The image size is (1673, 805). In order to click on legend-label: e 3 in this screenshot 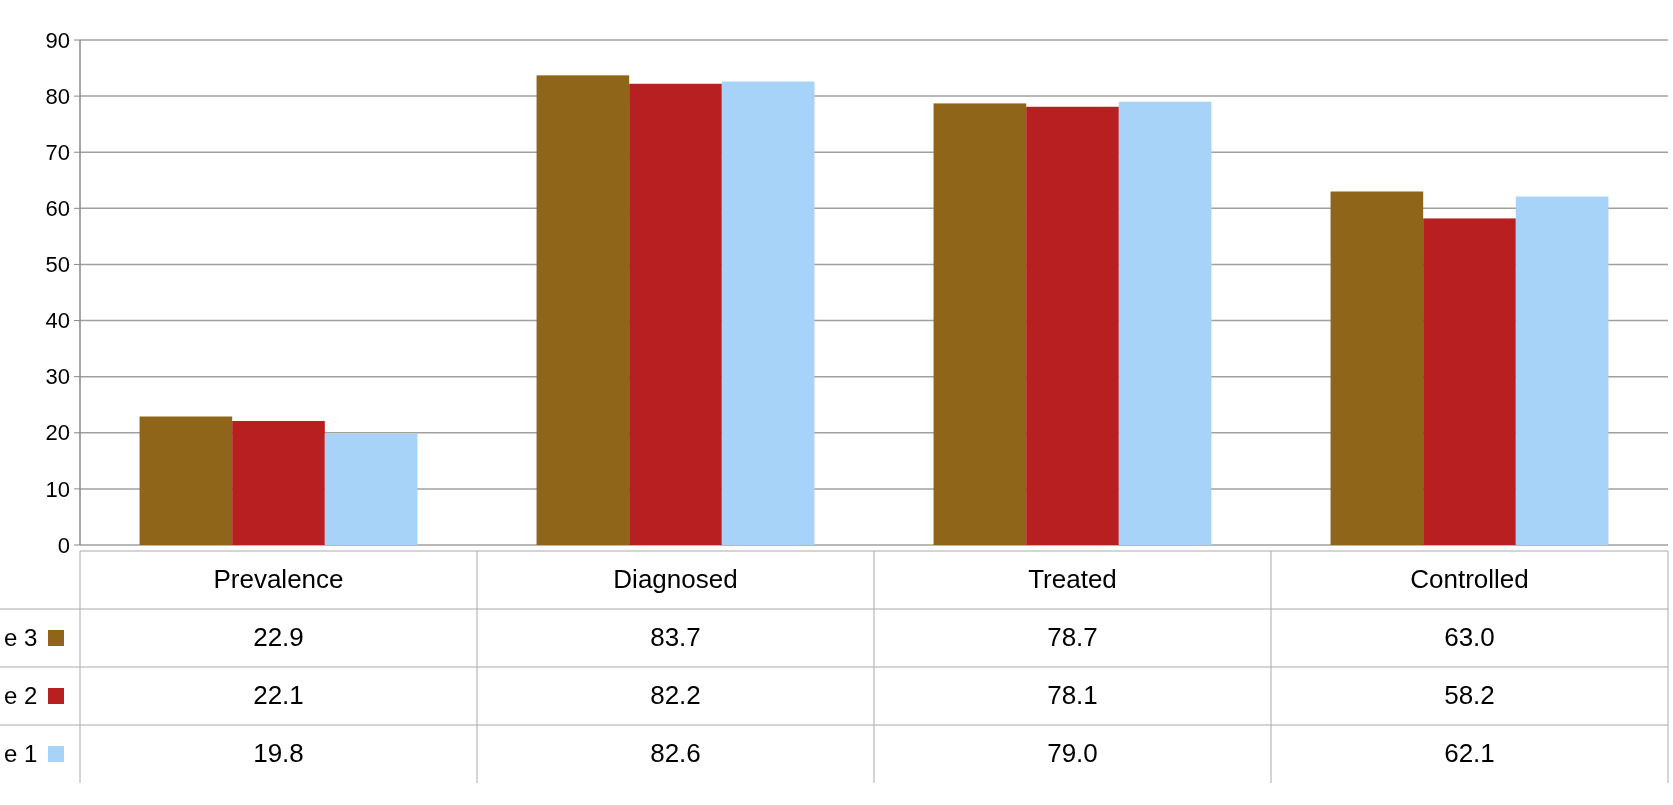, I will do `click(21, 637)`.